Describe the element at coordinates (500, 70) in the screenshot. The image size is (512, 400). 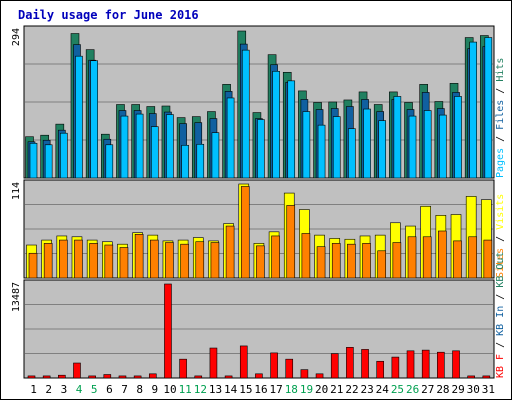
I see `legend-entry: Hits` at that location.